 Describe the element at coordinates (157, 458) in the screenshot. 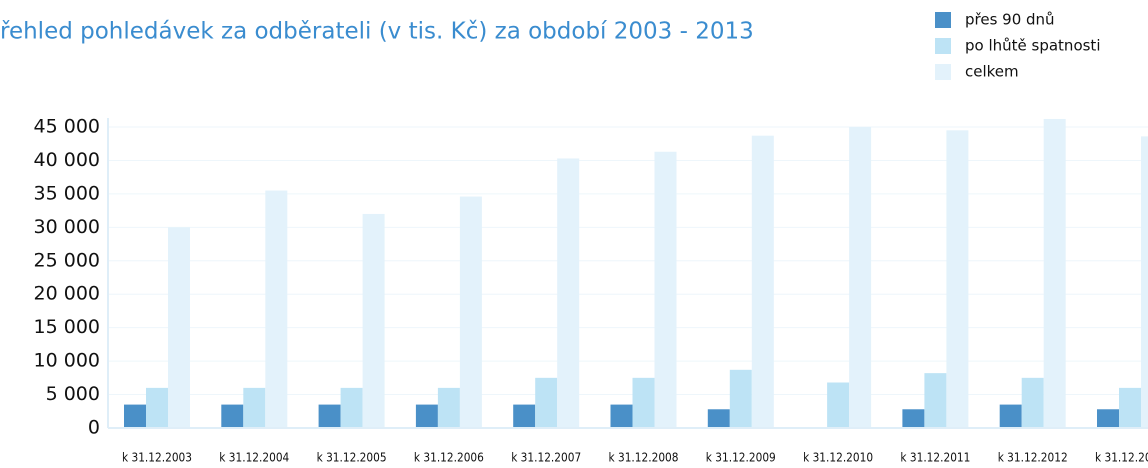

I see `x-tick-label: k 31.12.2003` at that location.